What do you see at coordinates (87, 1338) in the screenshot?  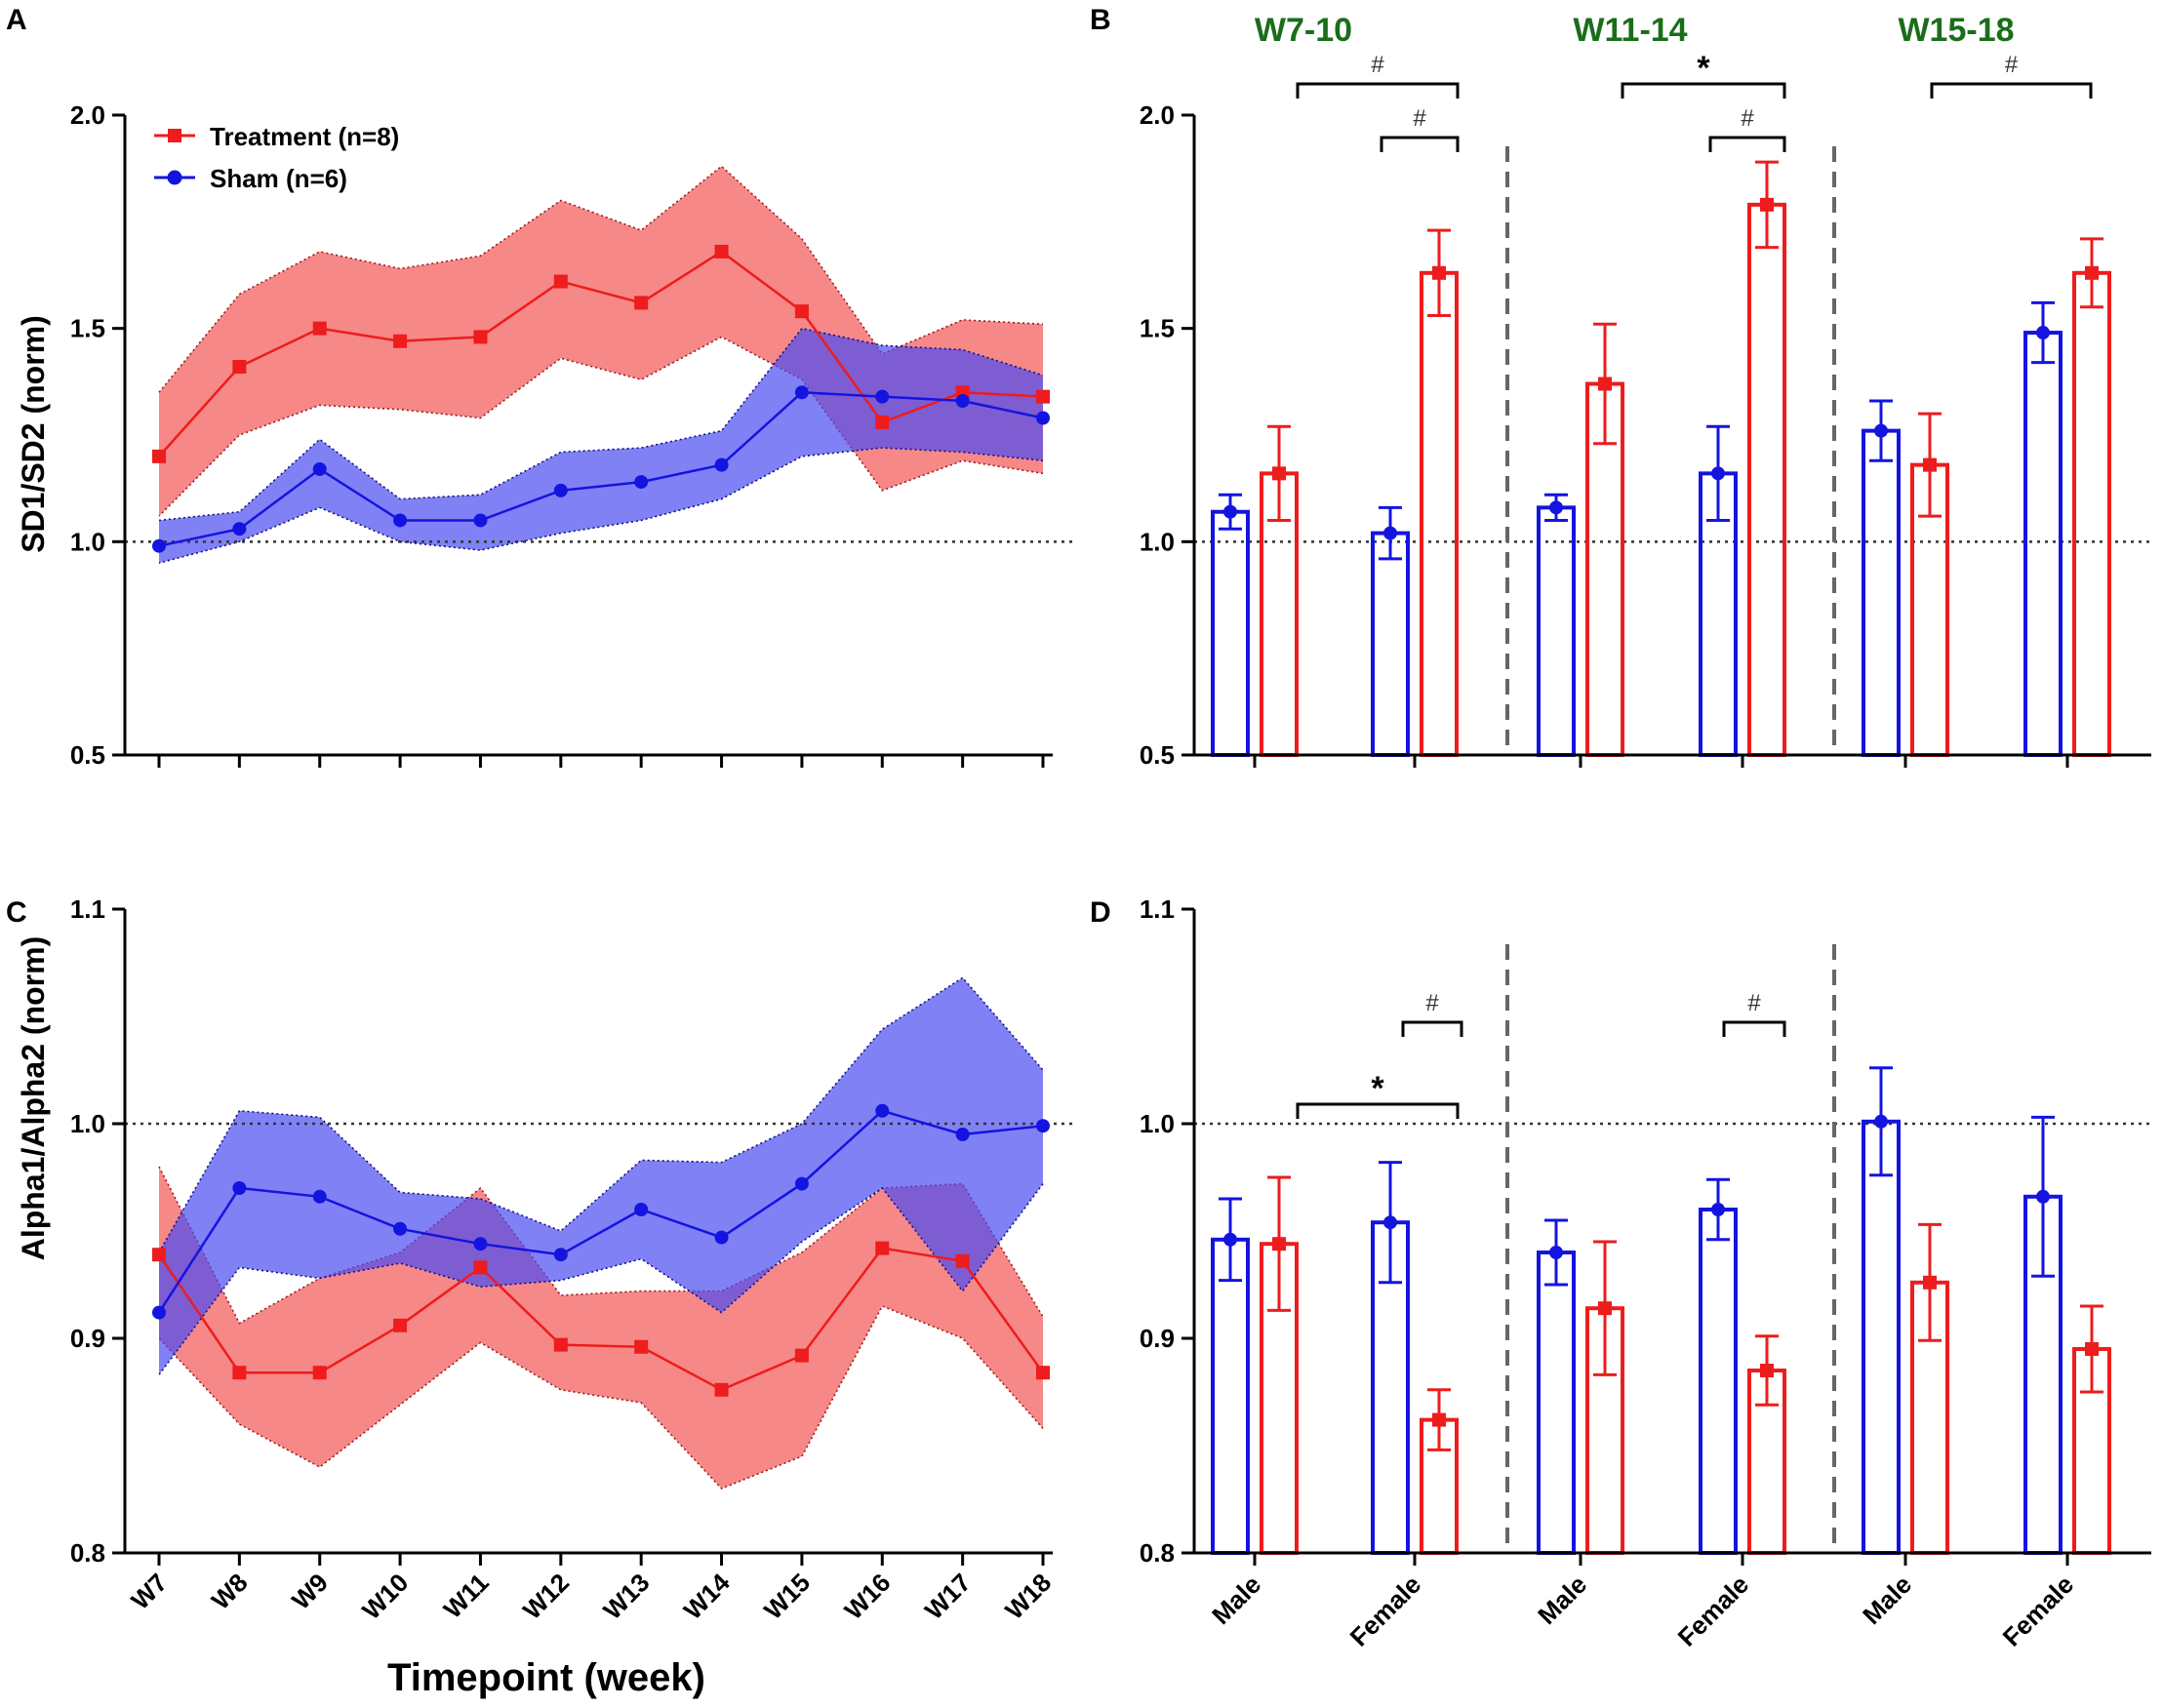 I see `panel-c-y-tick-label: 0.9` at bounding box center [87, 1338].